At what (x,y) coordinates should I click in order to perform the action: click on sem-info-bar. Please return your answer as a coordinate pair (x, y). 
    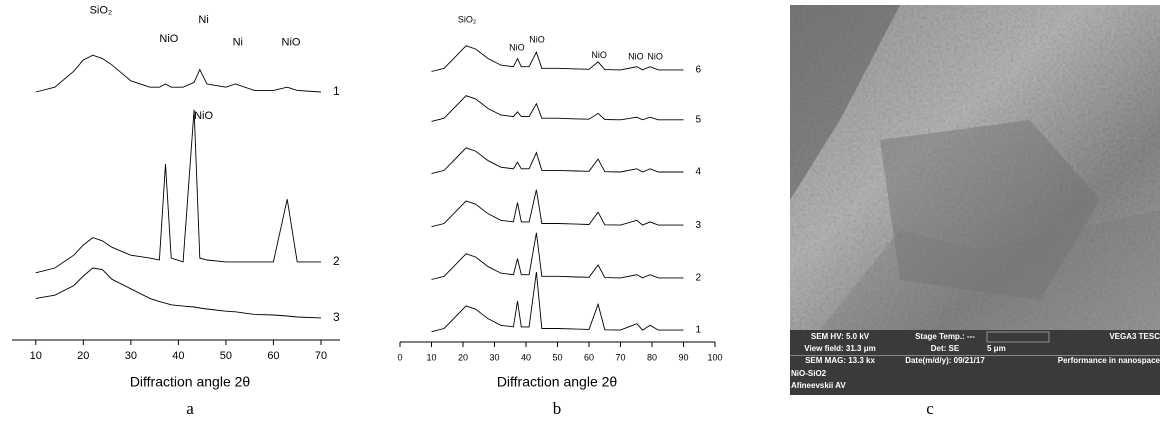
    Looking at the image, I should click on (975, 362).